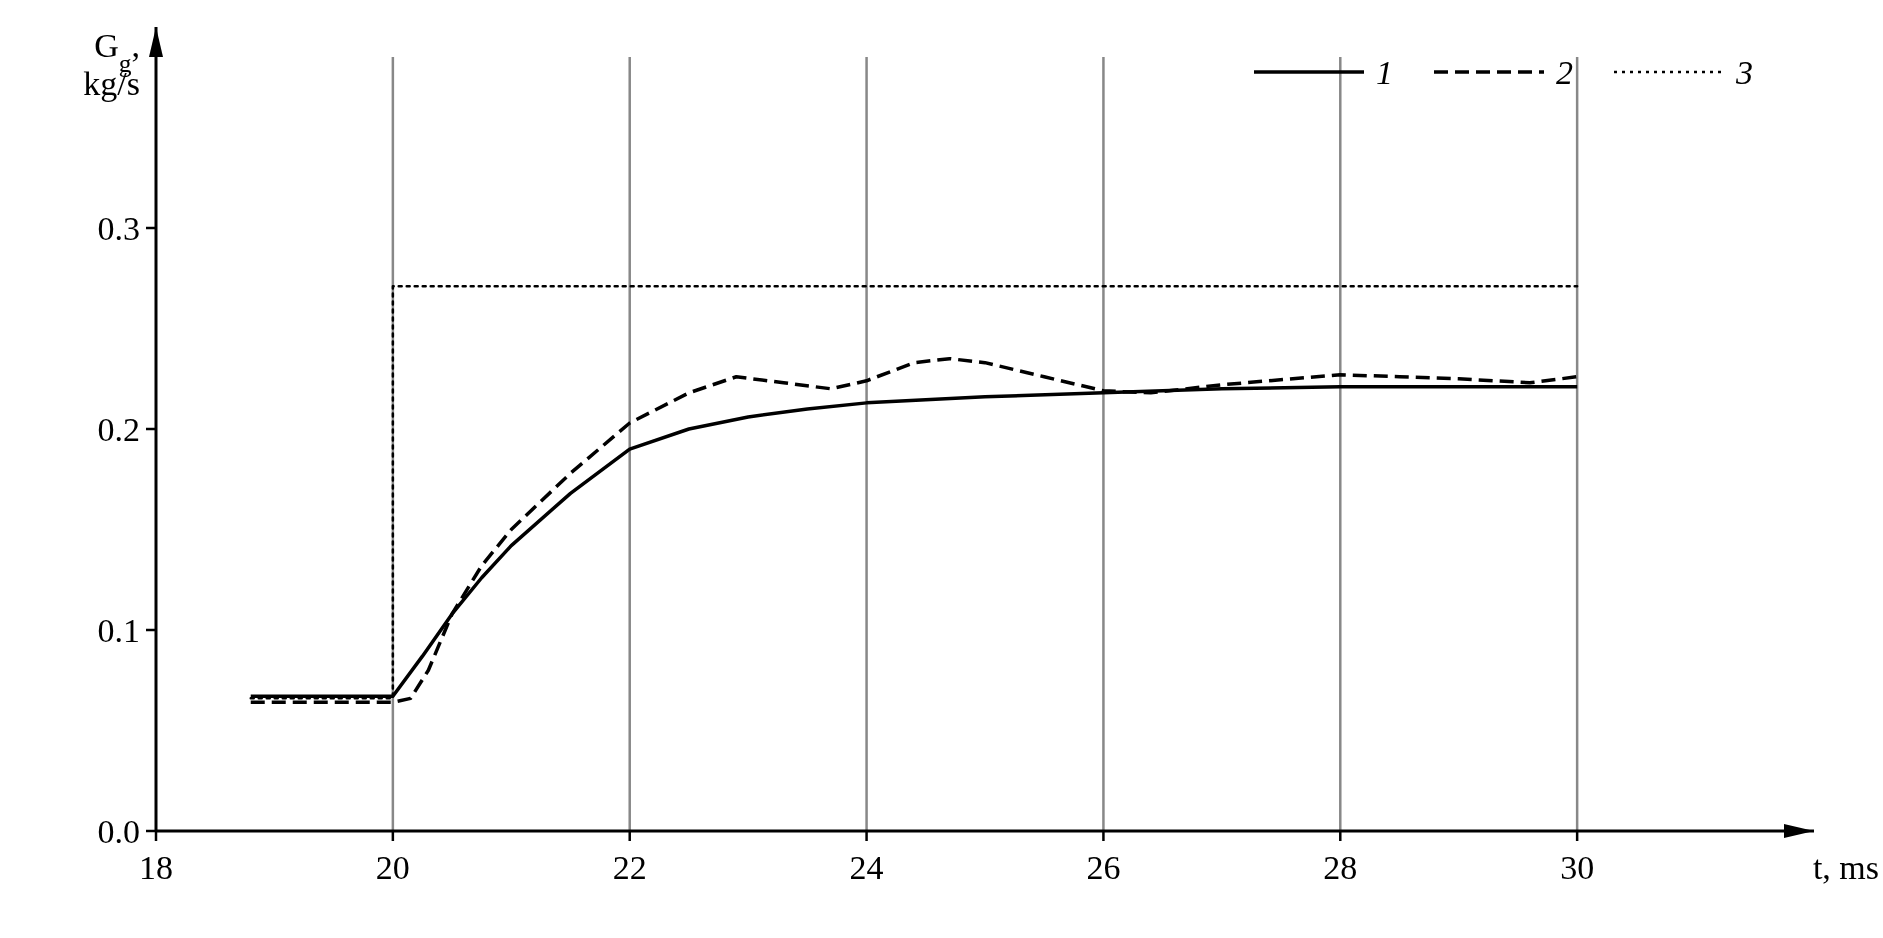 This screenshot has width=1883, height=938. What do you see at coordinates (111, 64) in the screenshot?
I see `y-axis-title: G$_{g}$, kg/s` at bounding box center [111, 64].